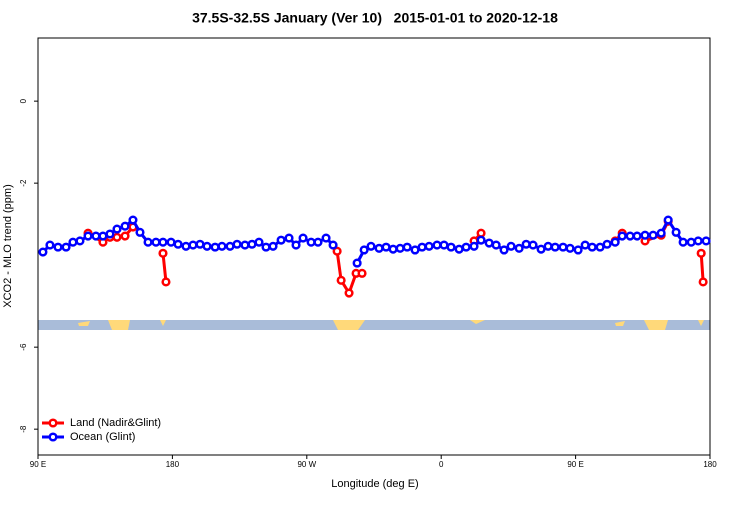 This screenshot has width=750, height=505. I want to click on legend-label: Ocean (Glint), so click(102, 437).